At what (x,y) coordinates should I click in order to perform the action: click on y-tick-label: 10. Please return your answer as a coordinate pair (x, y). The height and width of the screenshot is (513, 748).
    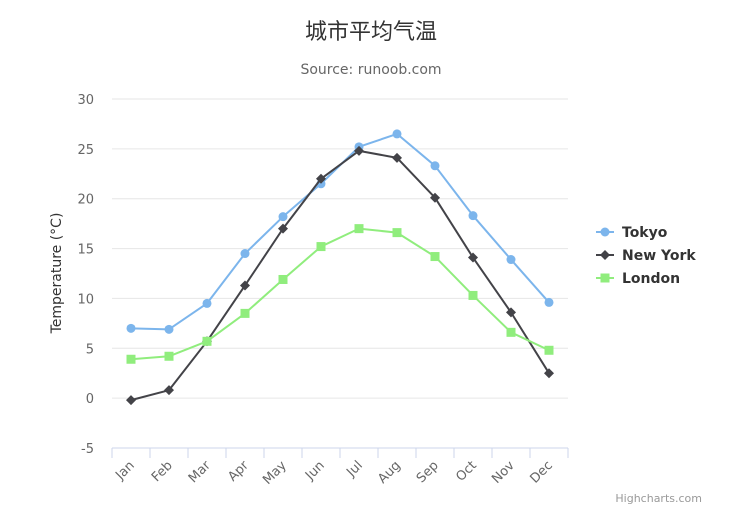
    Looking at the image, I should click on (85, 299).